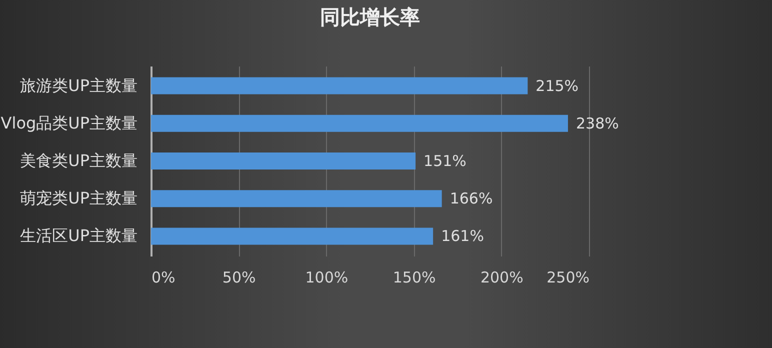 This screenshot has width=772, height=348. What do you see at coordinates (568, 277) in the screenshot?
I see `x-tick-label: 250%` at bounding box center [568, 277].